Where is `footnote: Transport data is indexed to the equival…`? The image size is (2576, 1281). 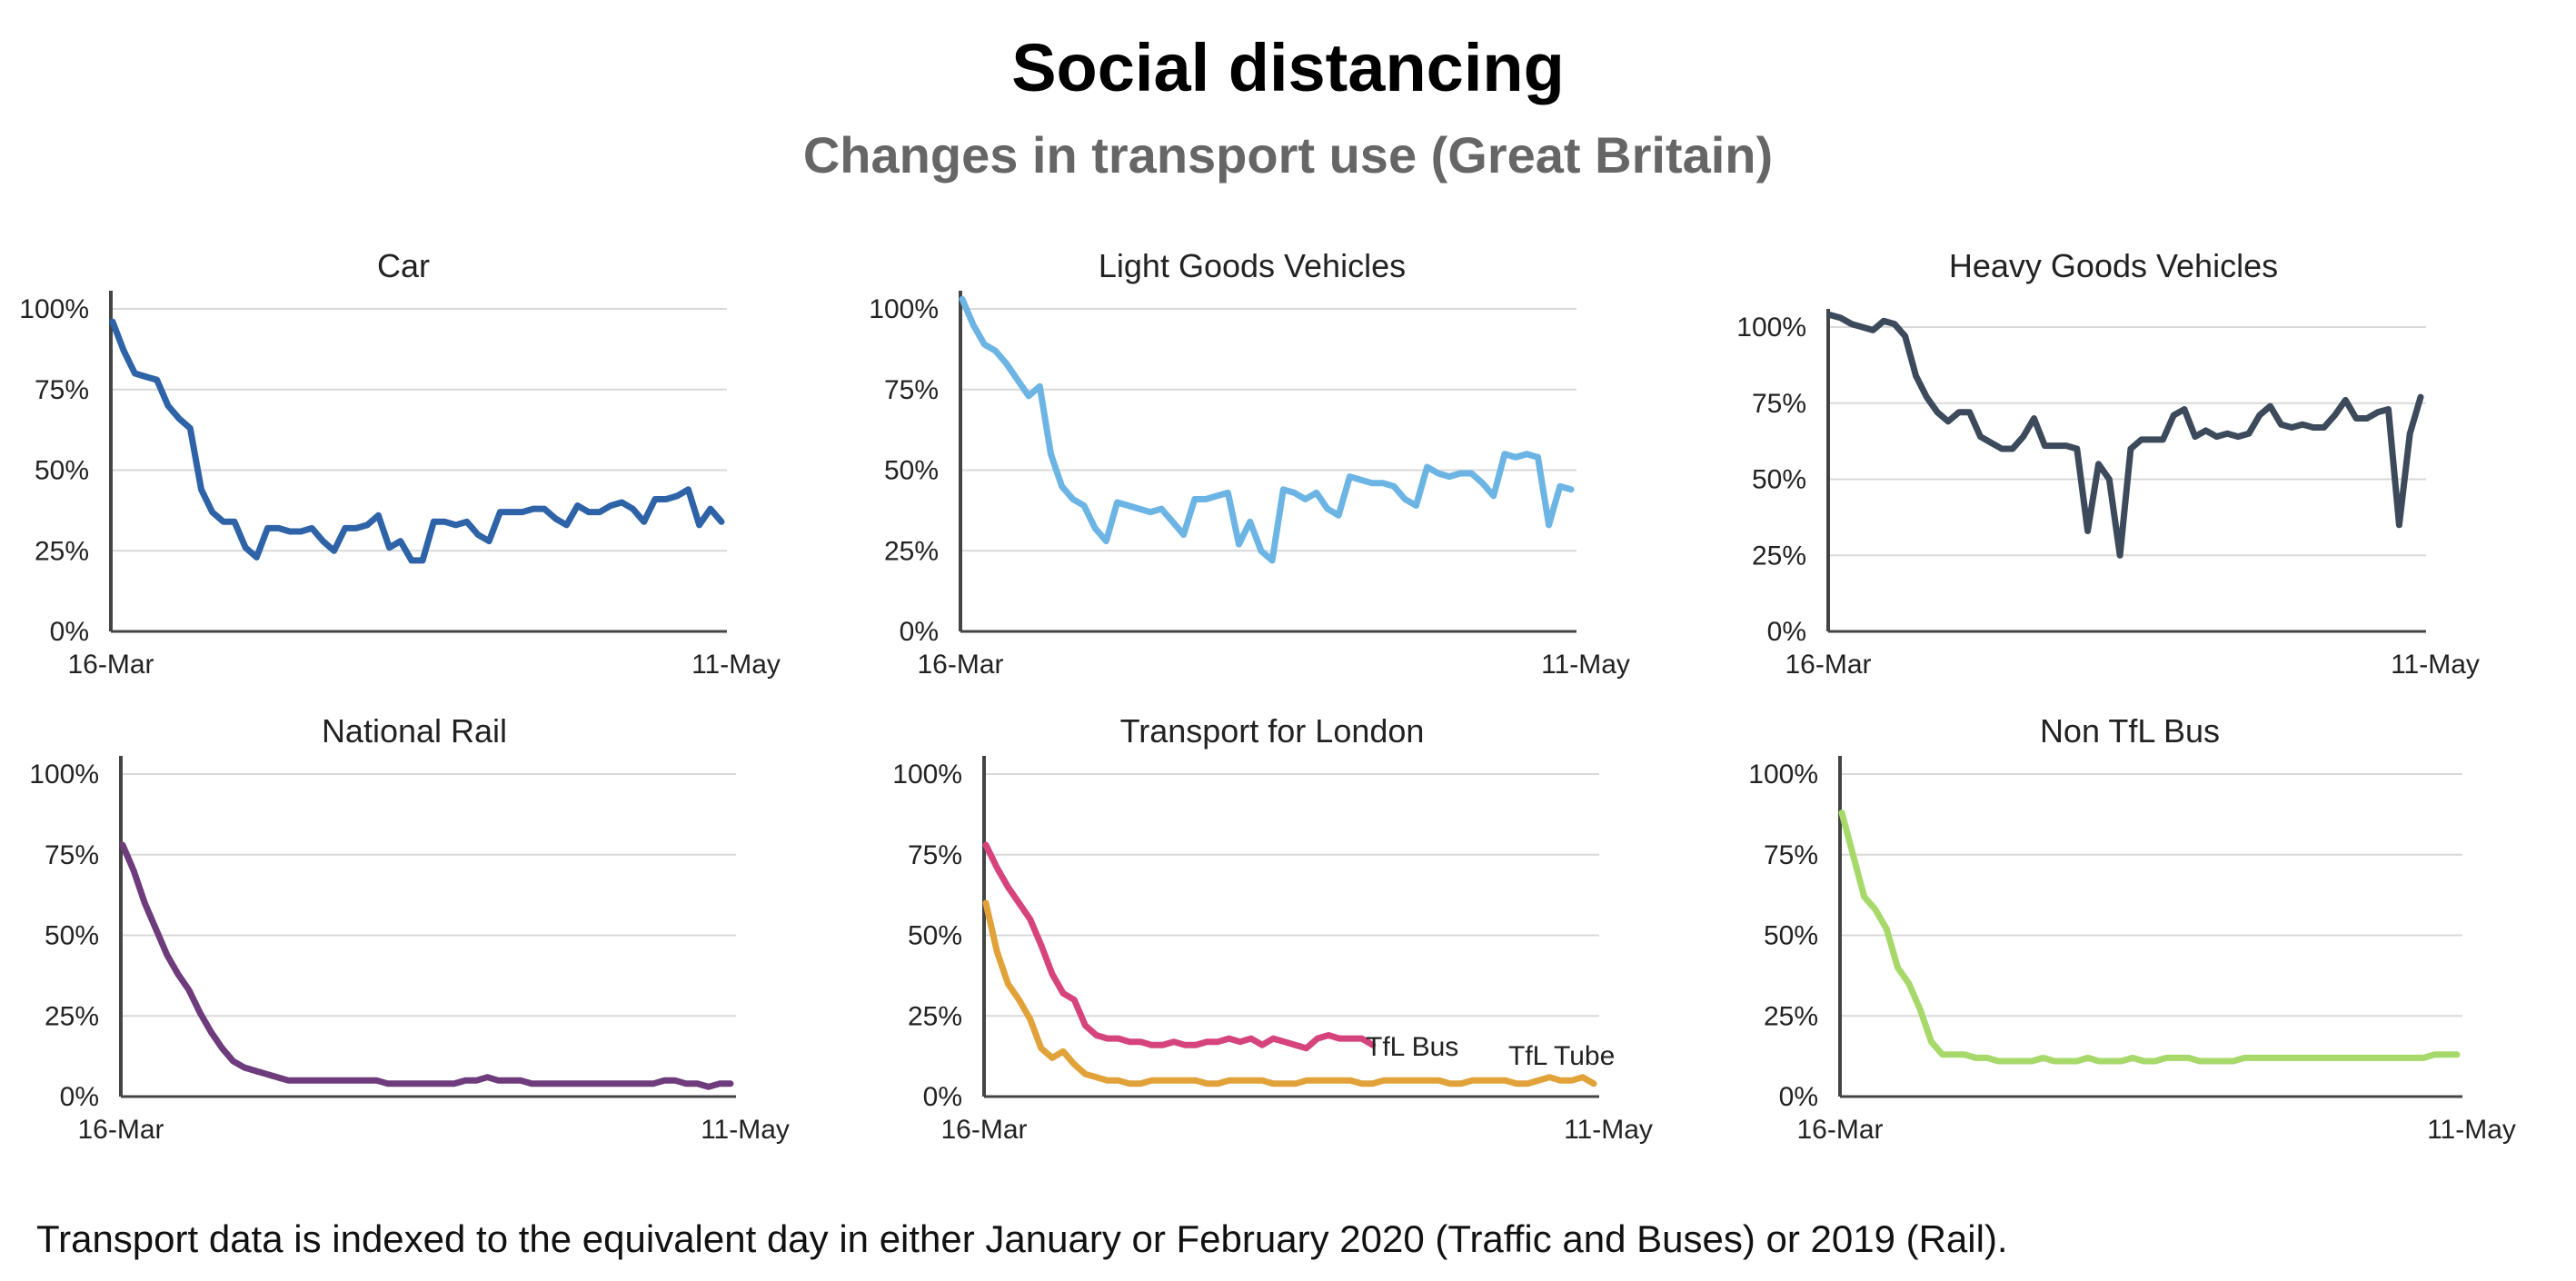 footnote: Transport data is indexed to the equival… is located at coordinates (1022, 1238).